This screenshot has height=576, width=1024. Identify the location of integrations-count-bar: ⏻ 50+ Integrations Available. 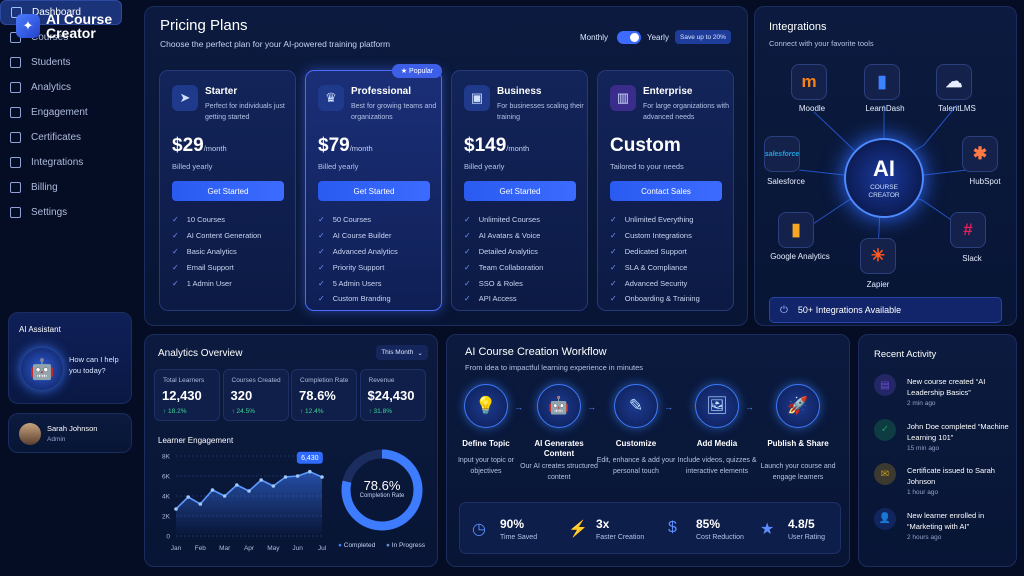
(885, 310).